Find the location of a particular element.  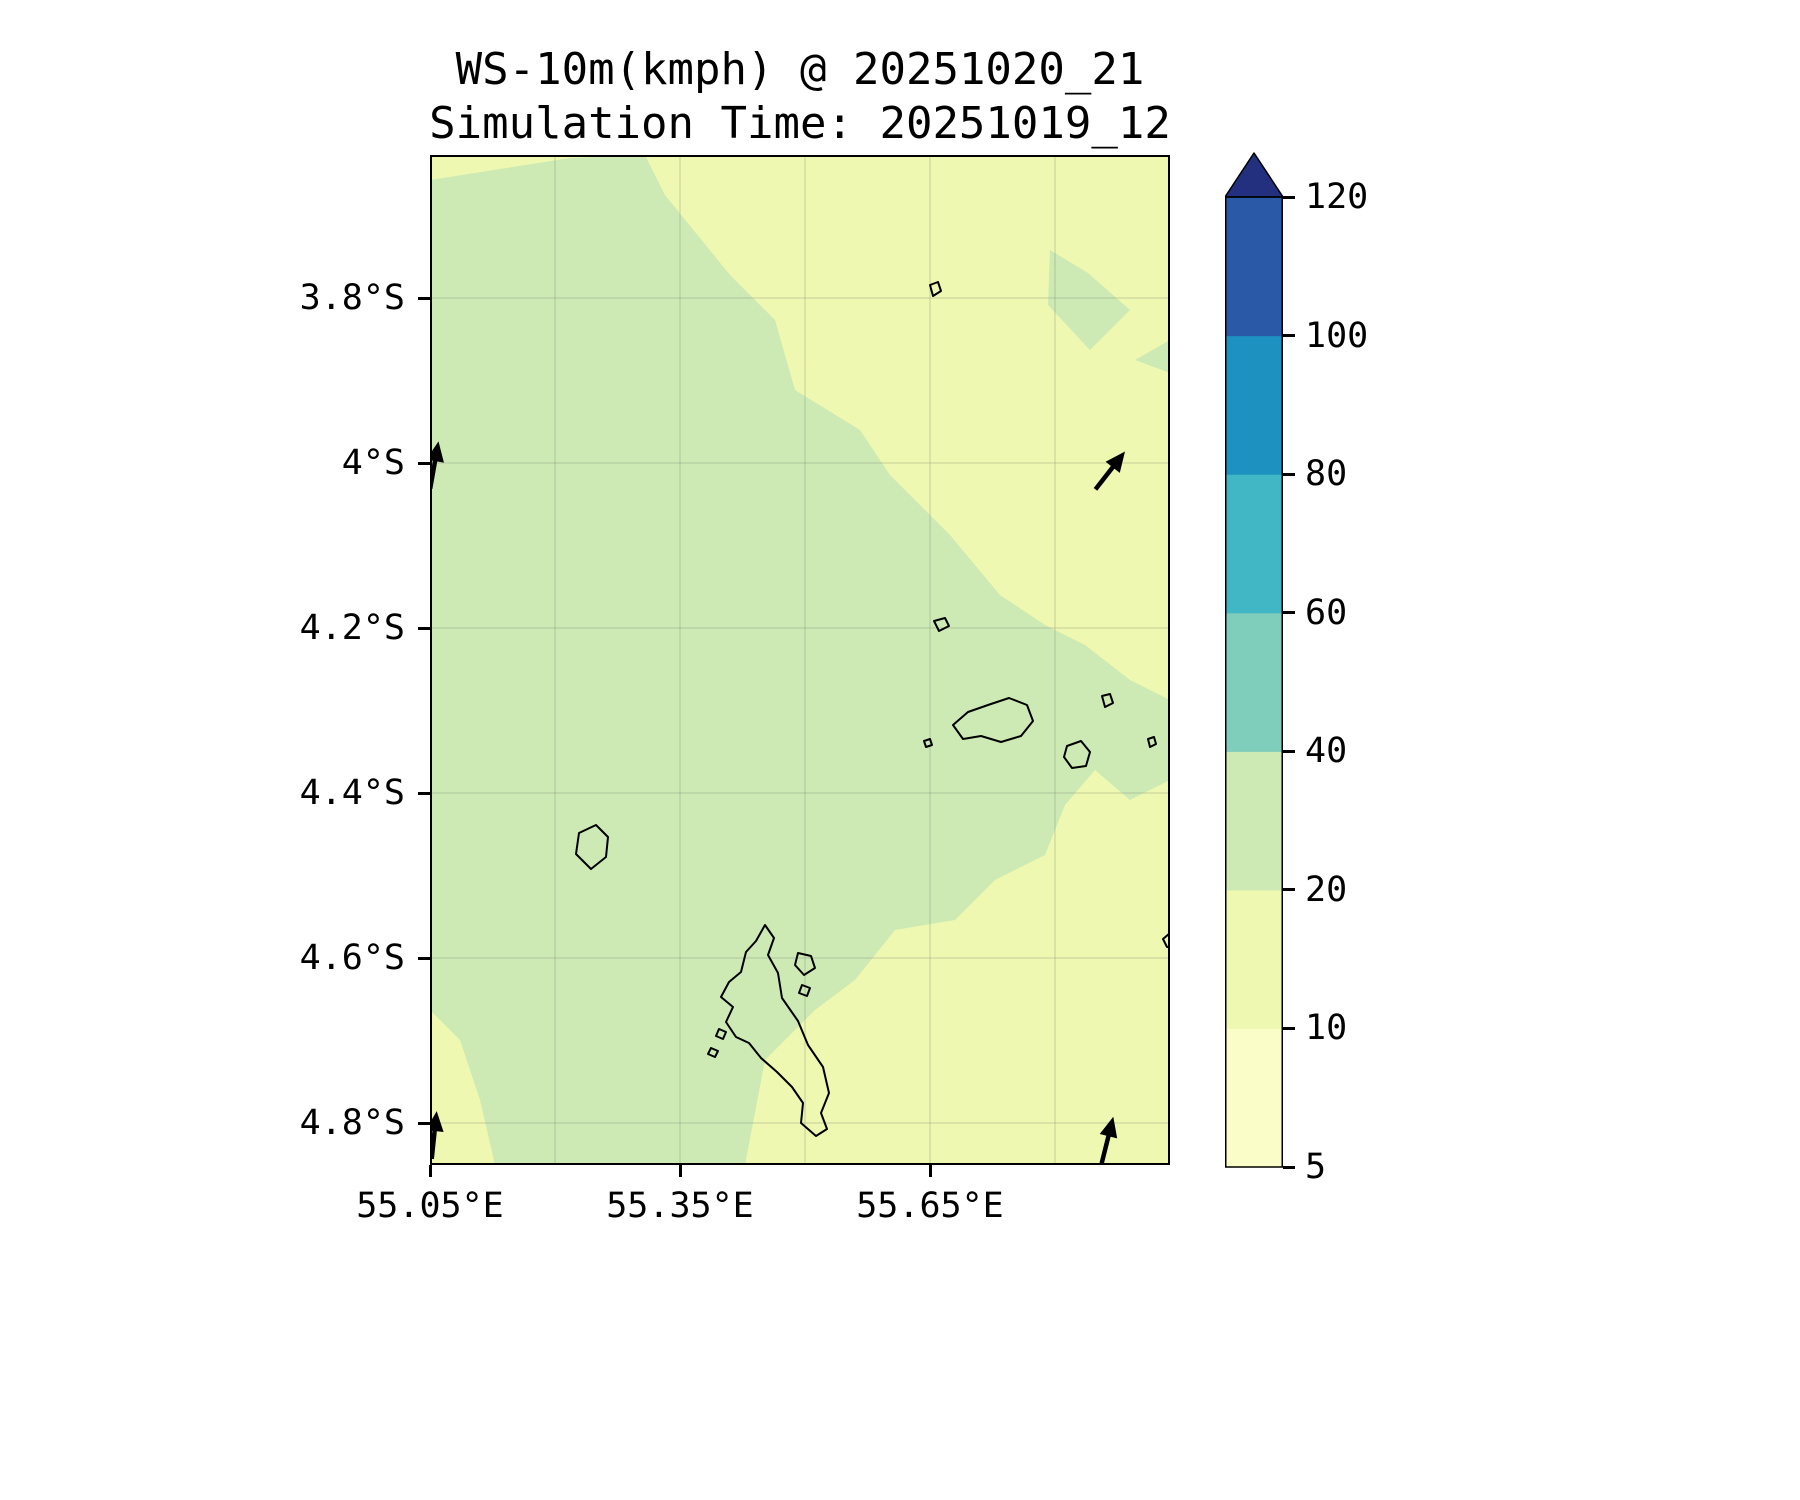

coastline-la-digue is located at coordinates (1077, 754).